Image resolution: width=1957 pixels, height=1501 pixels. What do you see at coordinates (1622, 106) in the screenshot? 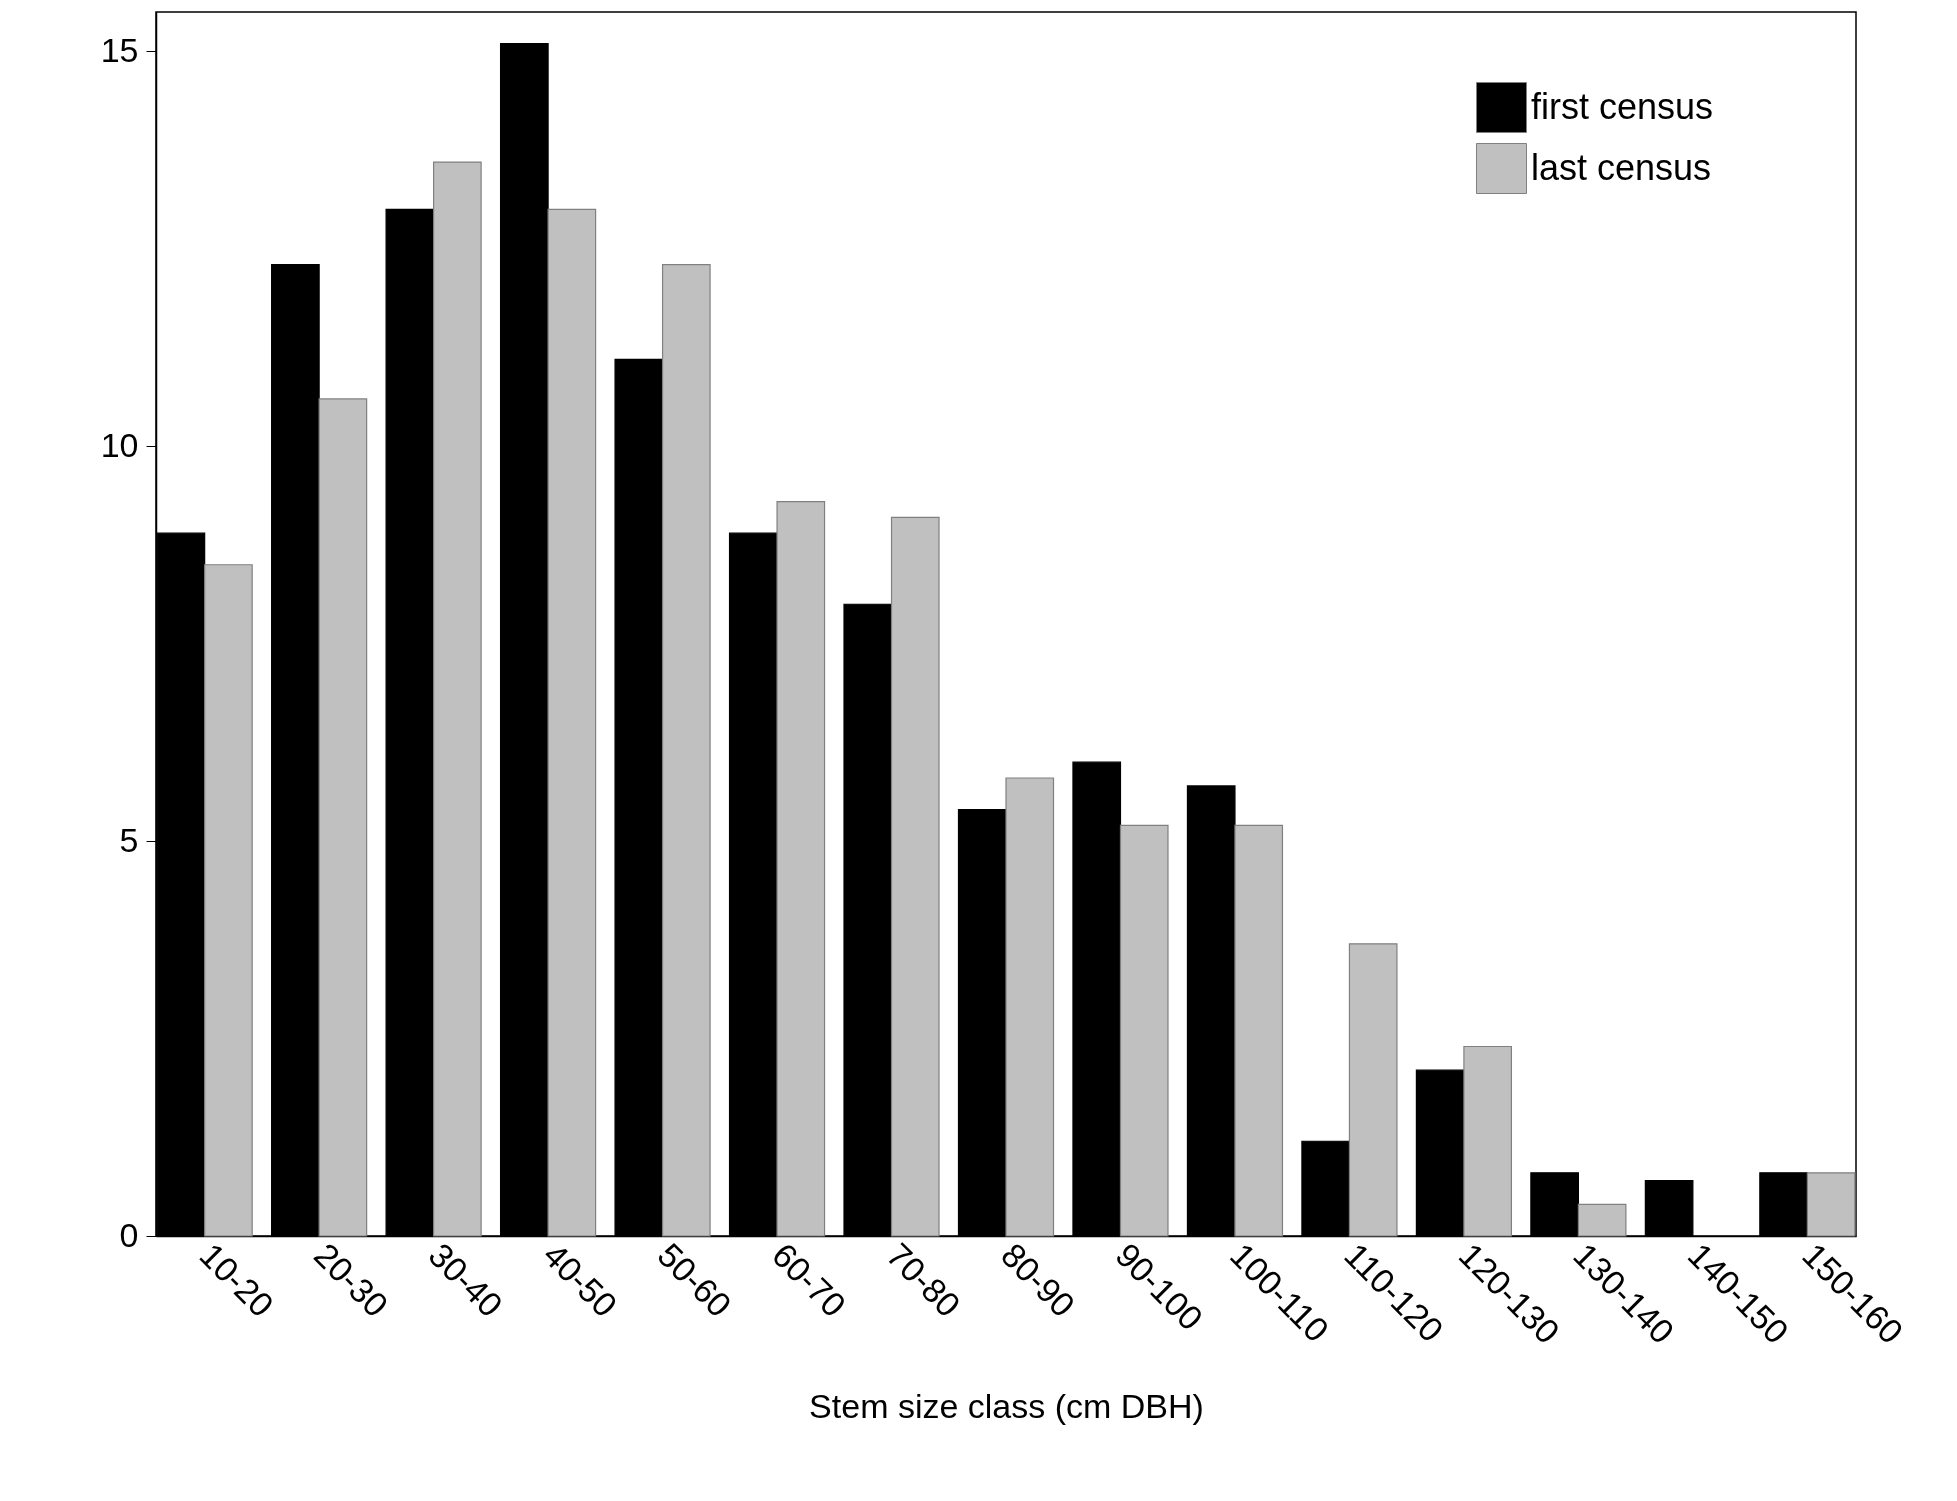
I see `legend-label: first census` at bounding box center [1622, 106].